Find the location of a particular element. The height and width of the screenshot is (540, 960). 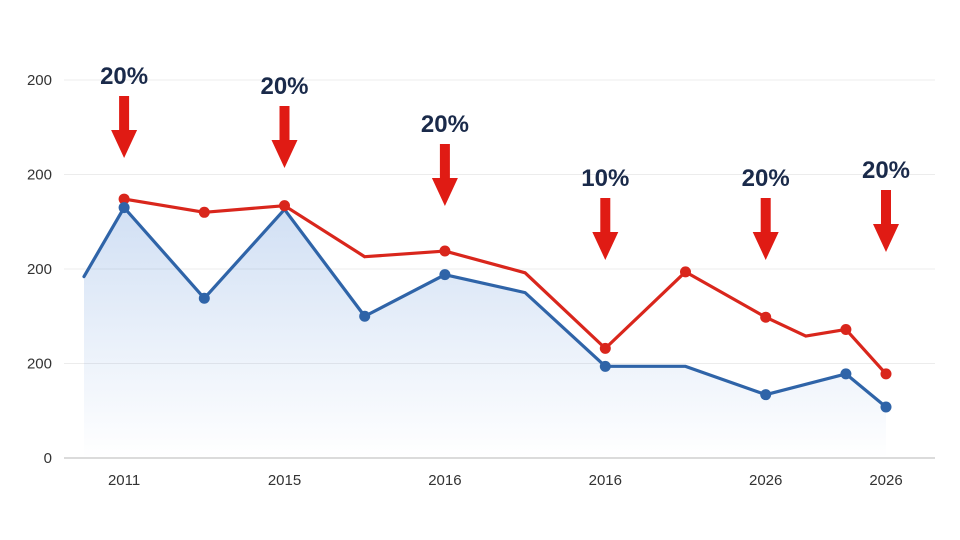

y-axis-ticks: 0 200 200 200 200 is located at coordinates (39, 269).